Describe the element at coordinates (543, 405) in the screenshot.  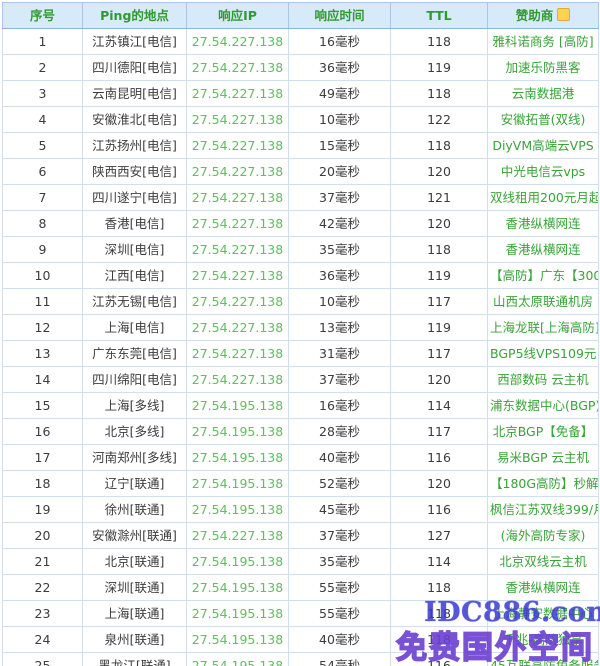
I see `sponsor-link: 浦东数据中心(BGP)` at that location.